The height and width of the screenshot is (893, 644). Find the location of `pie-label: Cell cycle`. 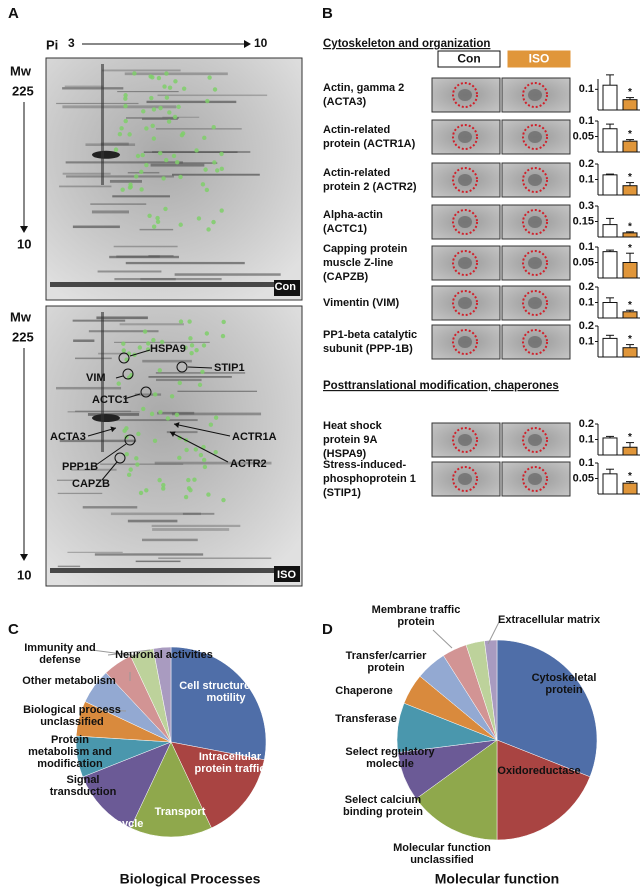

pie-label: Cell cycle is located at coordinates (118, 824).